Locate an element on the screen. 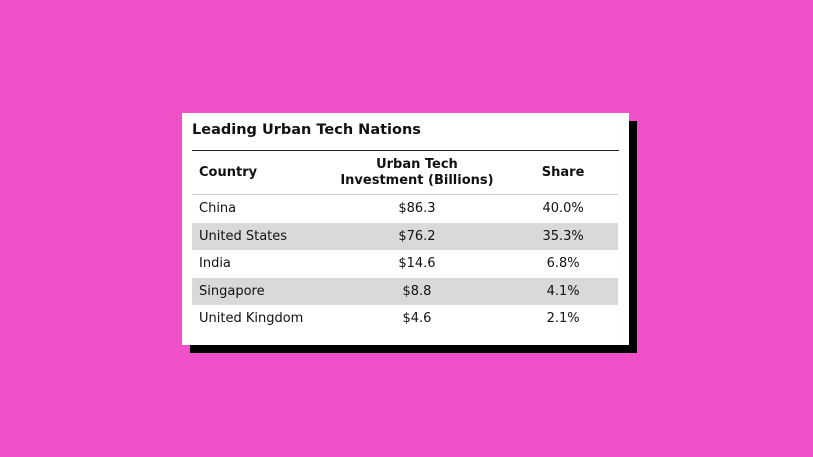  table-cell: China is located at coordinates (218, 209).